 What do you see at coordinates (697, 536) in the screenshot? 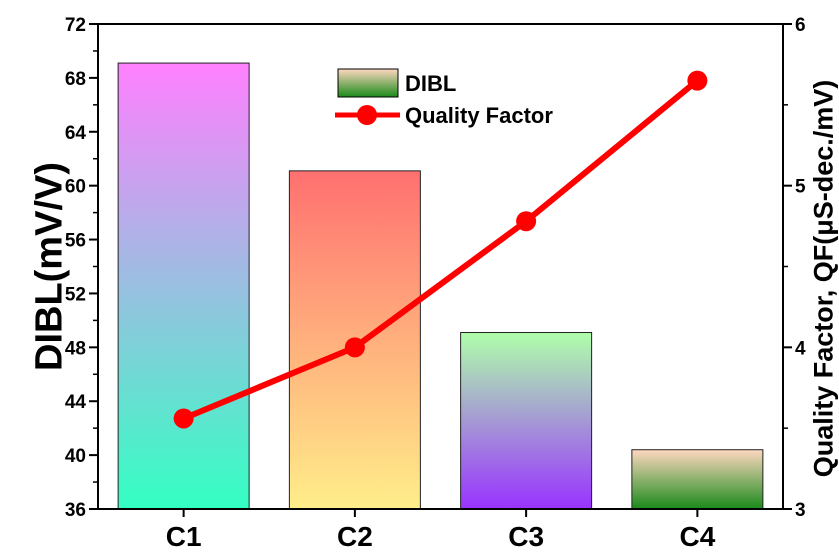
I see `x-tick-label-c4: C4` at bounding box center [697, 536].